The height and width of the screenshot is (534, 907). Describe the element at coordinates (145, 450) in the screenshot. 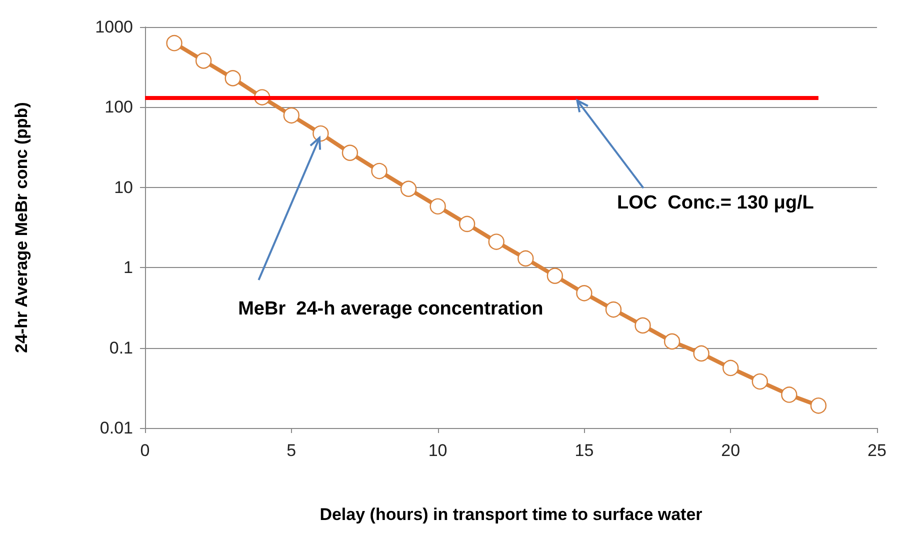

I see `x-tick-label: 0` at that location.